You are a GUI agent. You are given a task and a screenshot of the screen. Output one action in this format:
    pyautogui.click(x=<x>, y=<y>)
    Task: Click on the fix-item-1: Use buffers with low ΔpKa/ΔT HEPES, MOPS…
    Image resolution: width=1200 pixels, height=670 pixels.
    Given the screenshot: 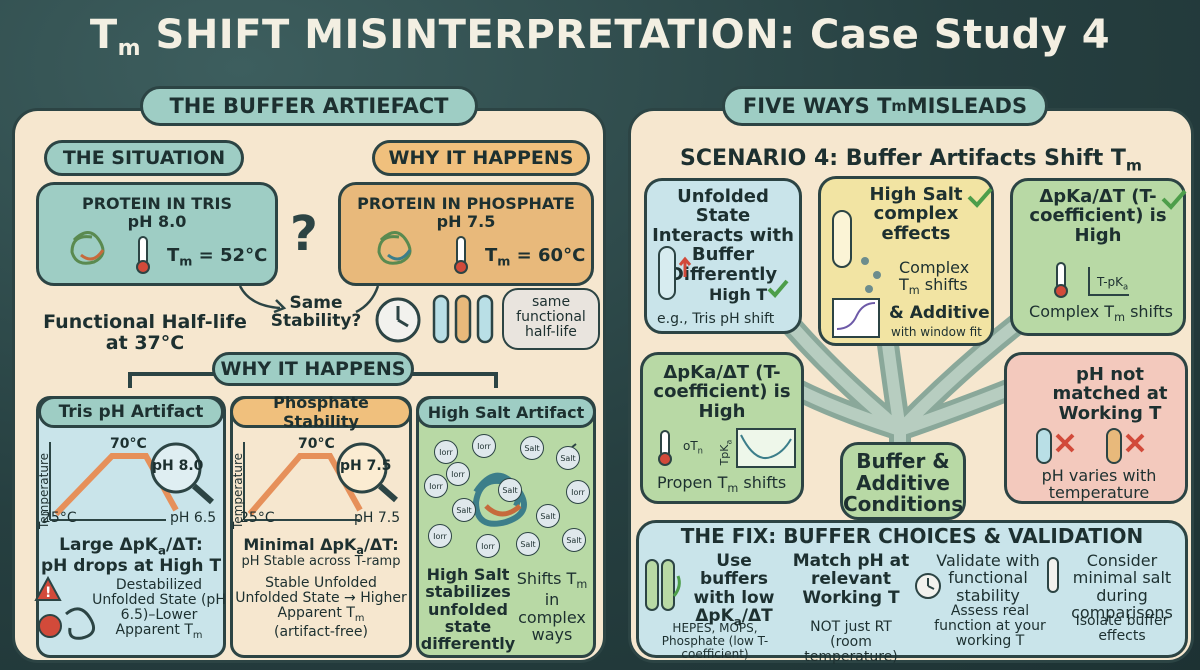 What is the action you would take?
    pyautogui.click(x=715, y=605)
    